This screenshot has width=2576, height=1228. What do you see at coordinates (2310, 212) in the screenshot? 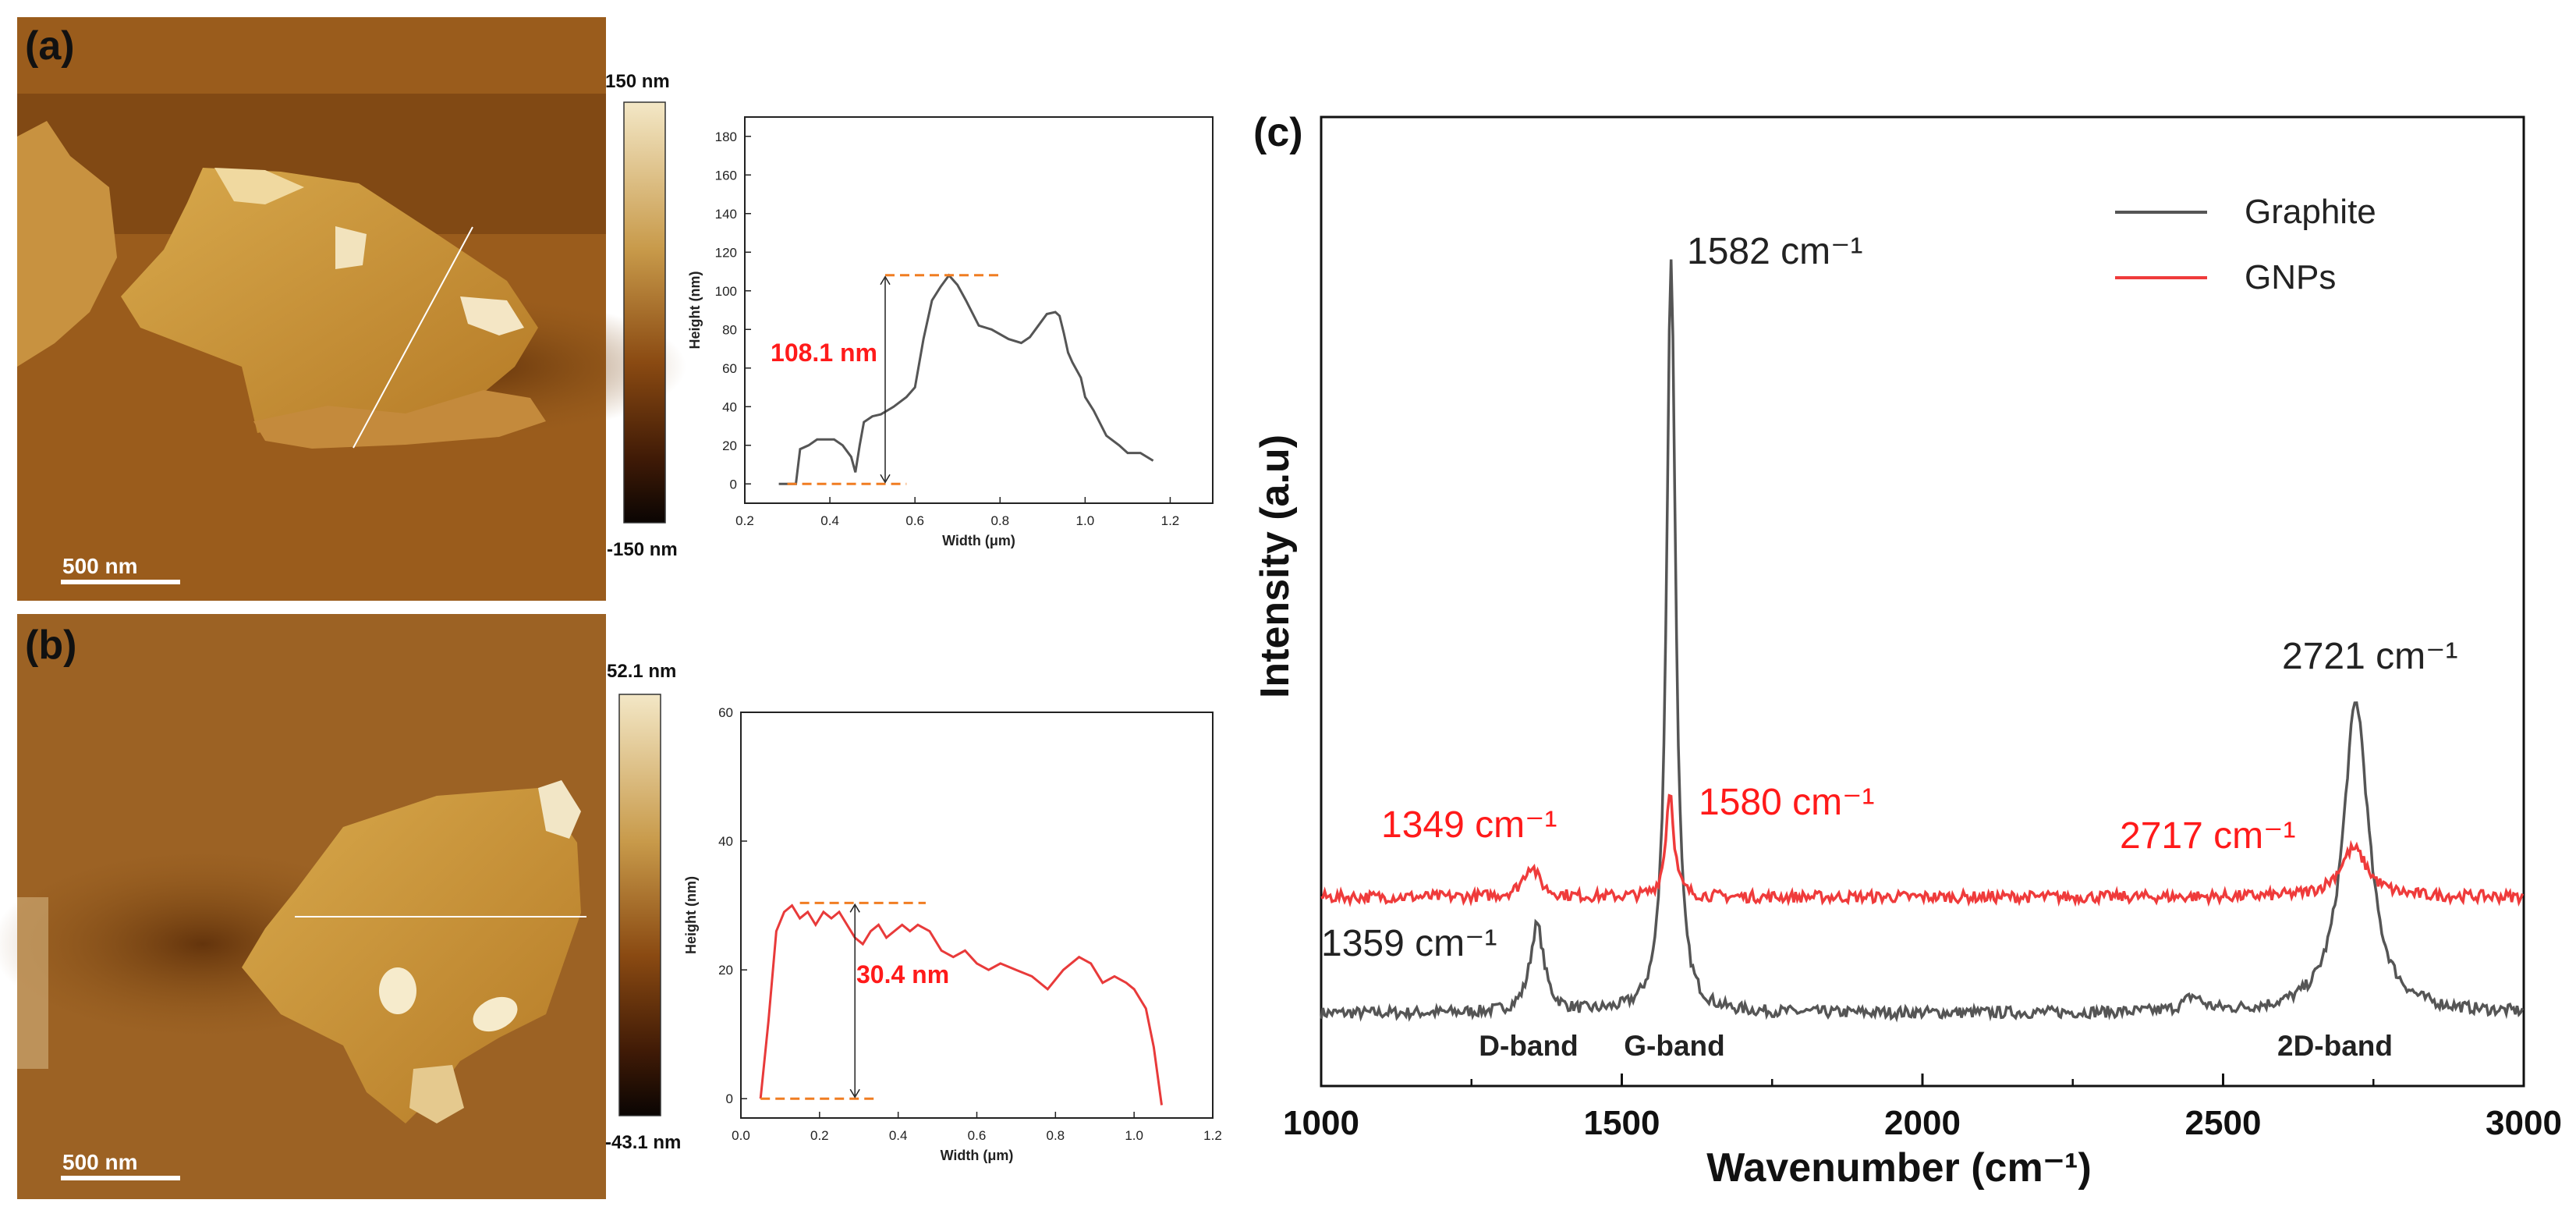
I see `legend-label: Graphite` at bounding box center [2310, 212].